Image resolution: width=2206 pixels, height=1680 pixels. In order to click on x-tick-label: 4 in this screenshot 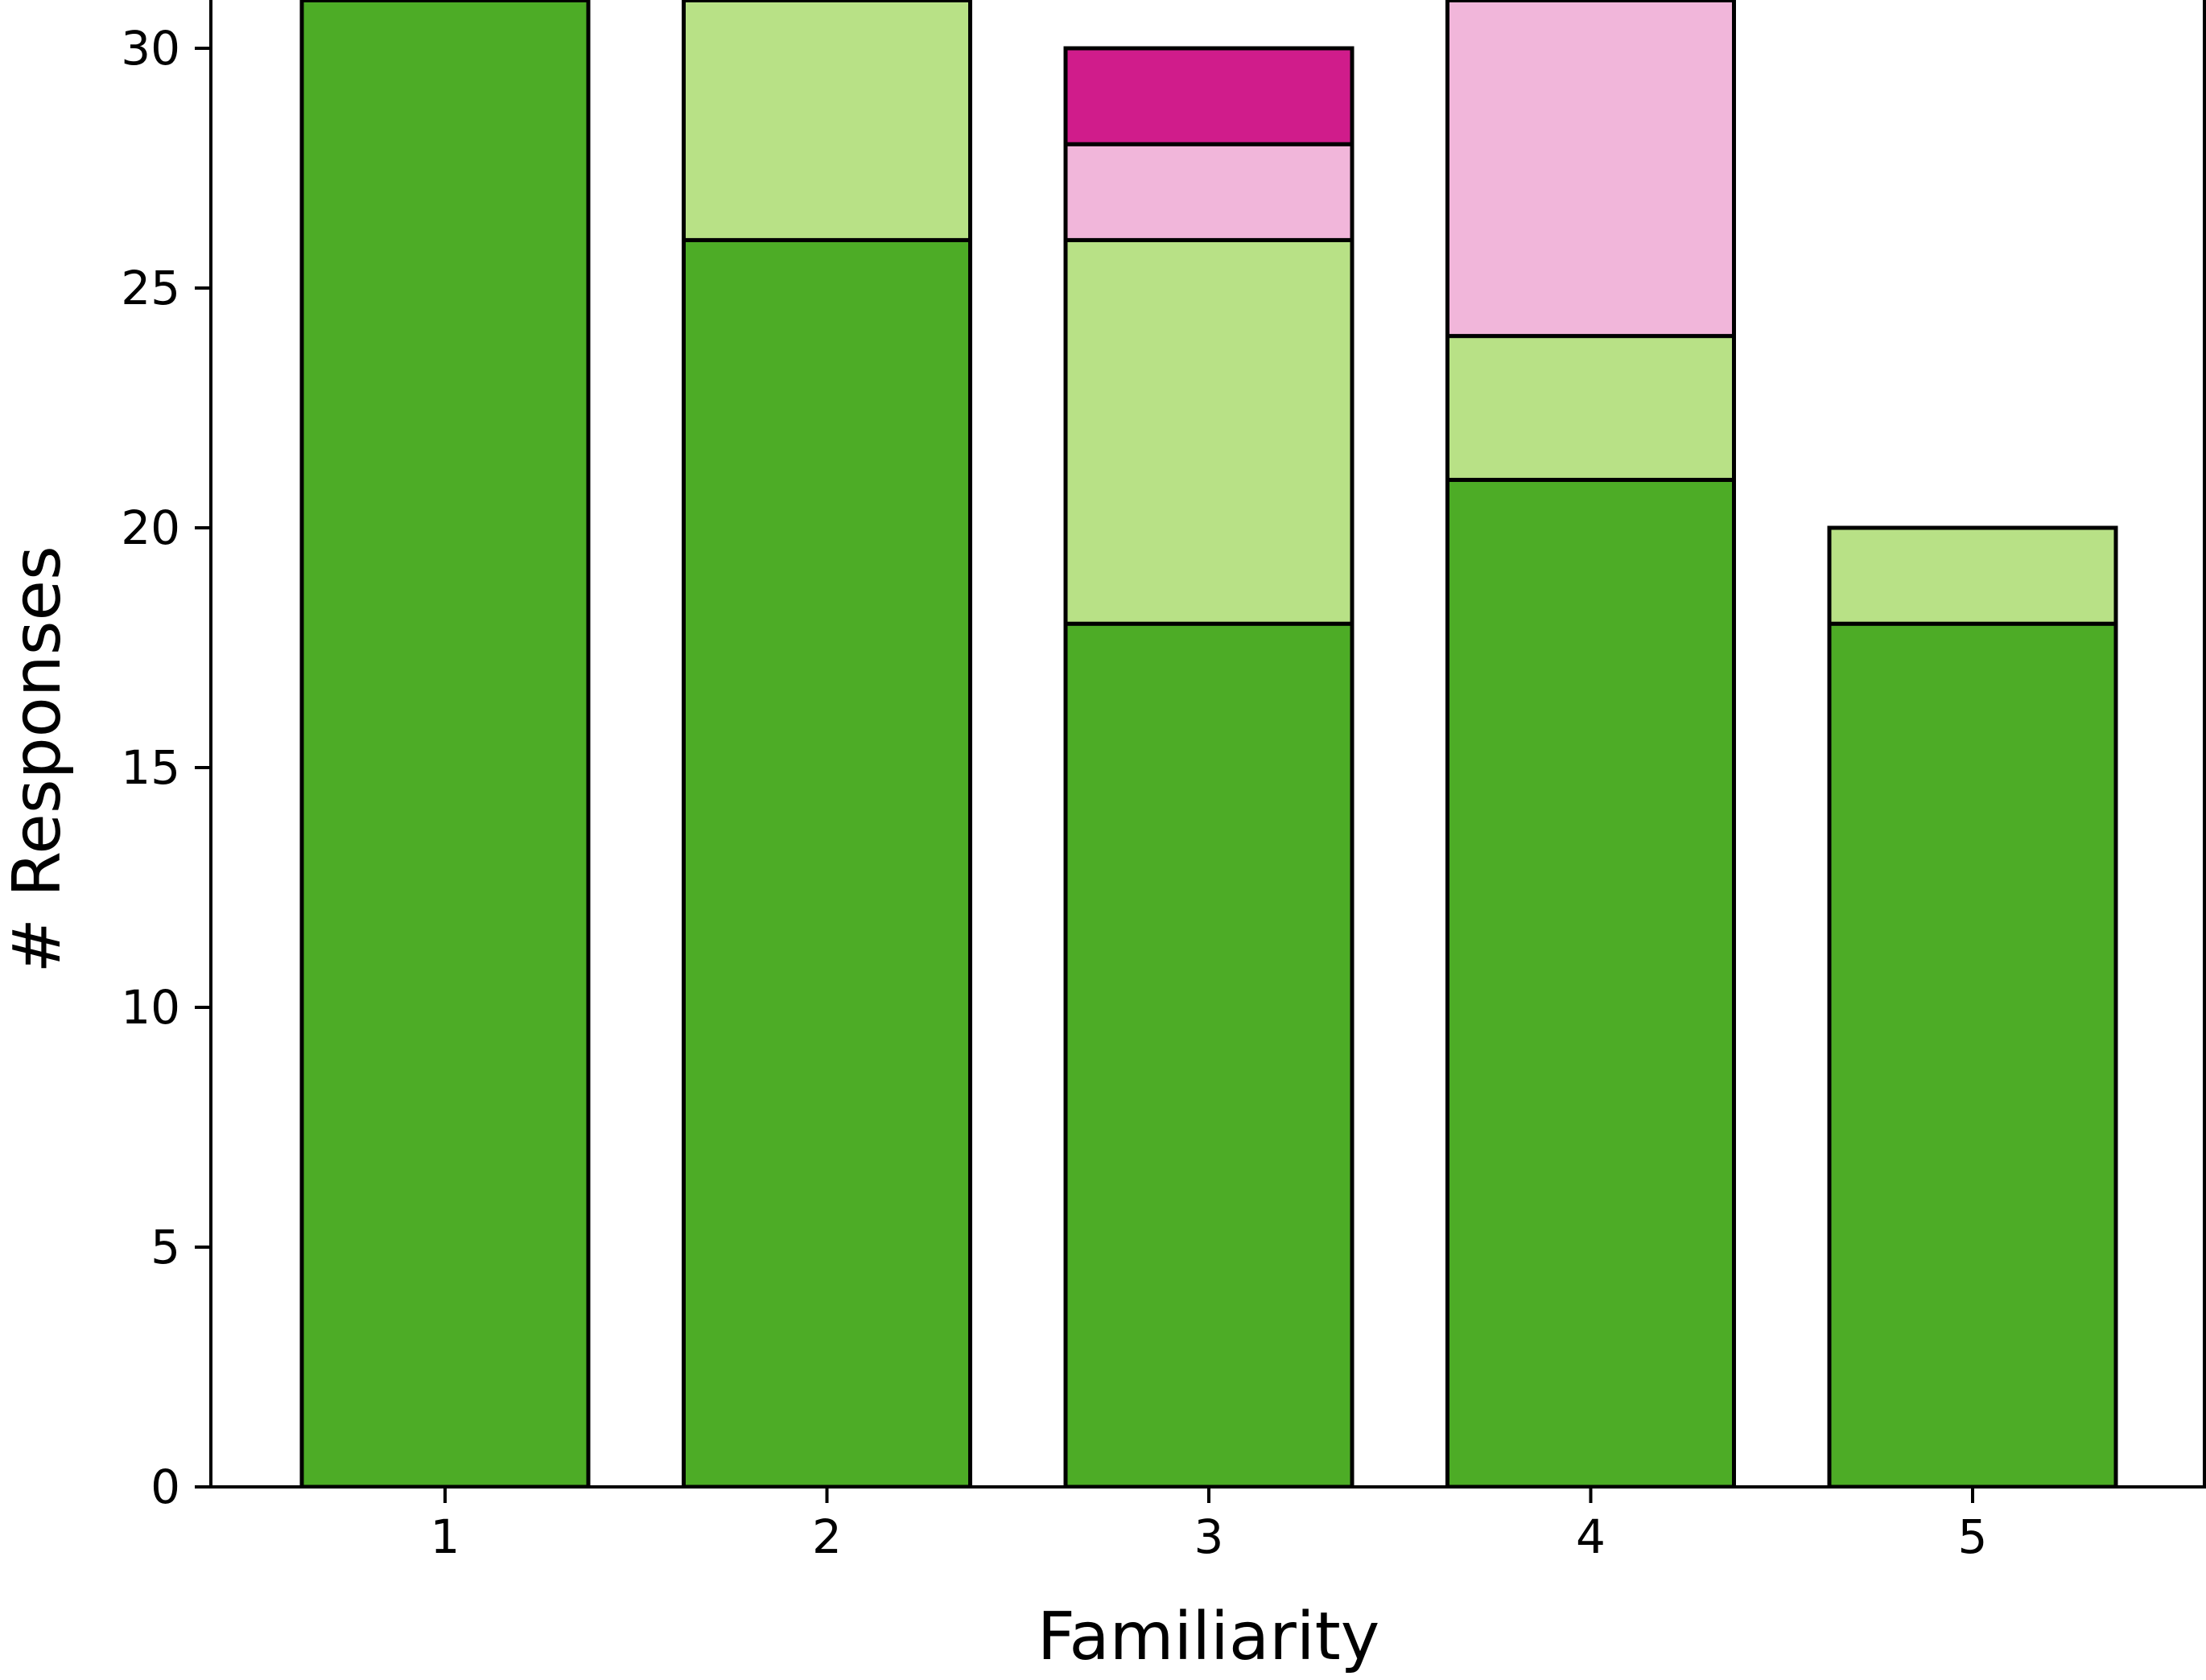, I will do `click(1591, 1536)`.